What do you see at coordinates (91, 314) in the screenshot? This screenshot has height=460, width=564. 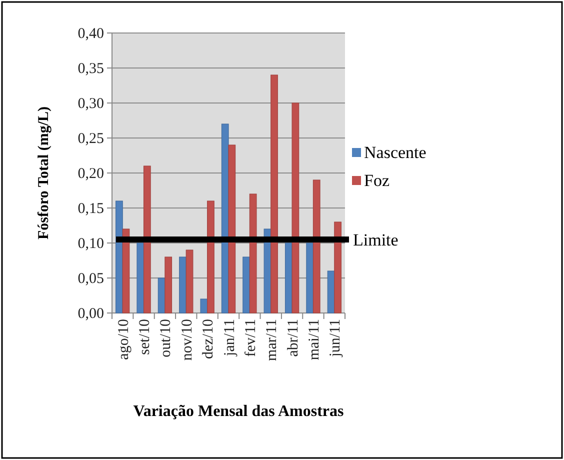 I see `y-tick-label: 0,00` at bounding box center [91, 314].